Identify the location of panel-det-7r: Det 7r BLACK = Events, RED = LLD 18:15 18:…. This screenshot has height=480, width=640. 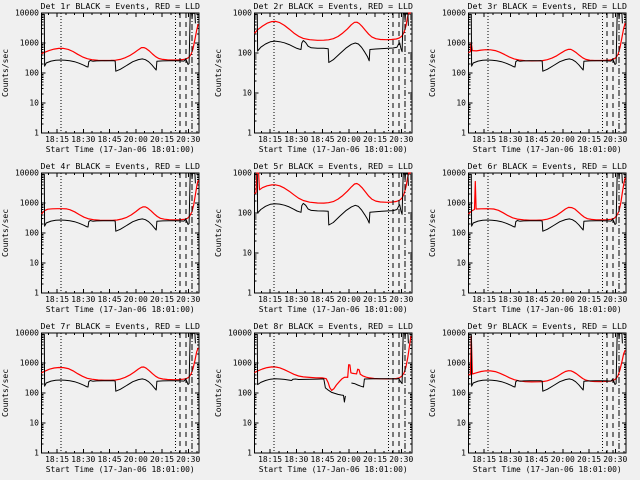
(106, 400).